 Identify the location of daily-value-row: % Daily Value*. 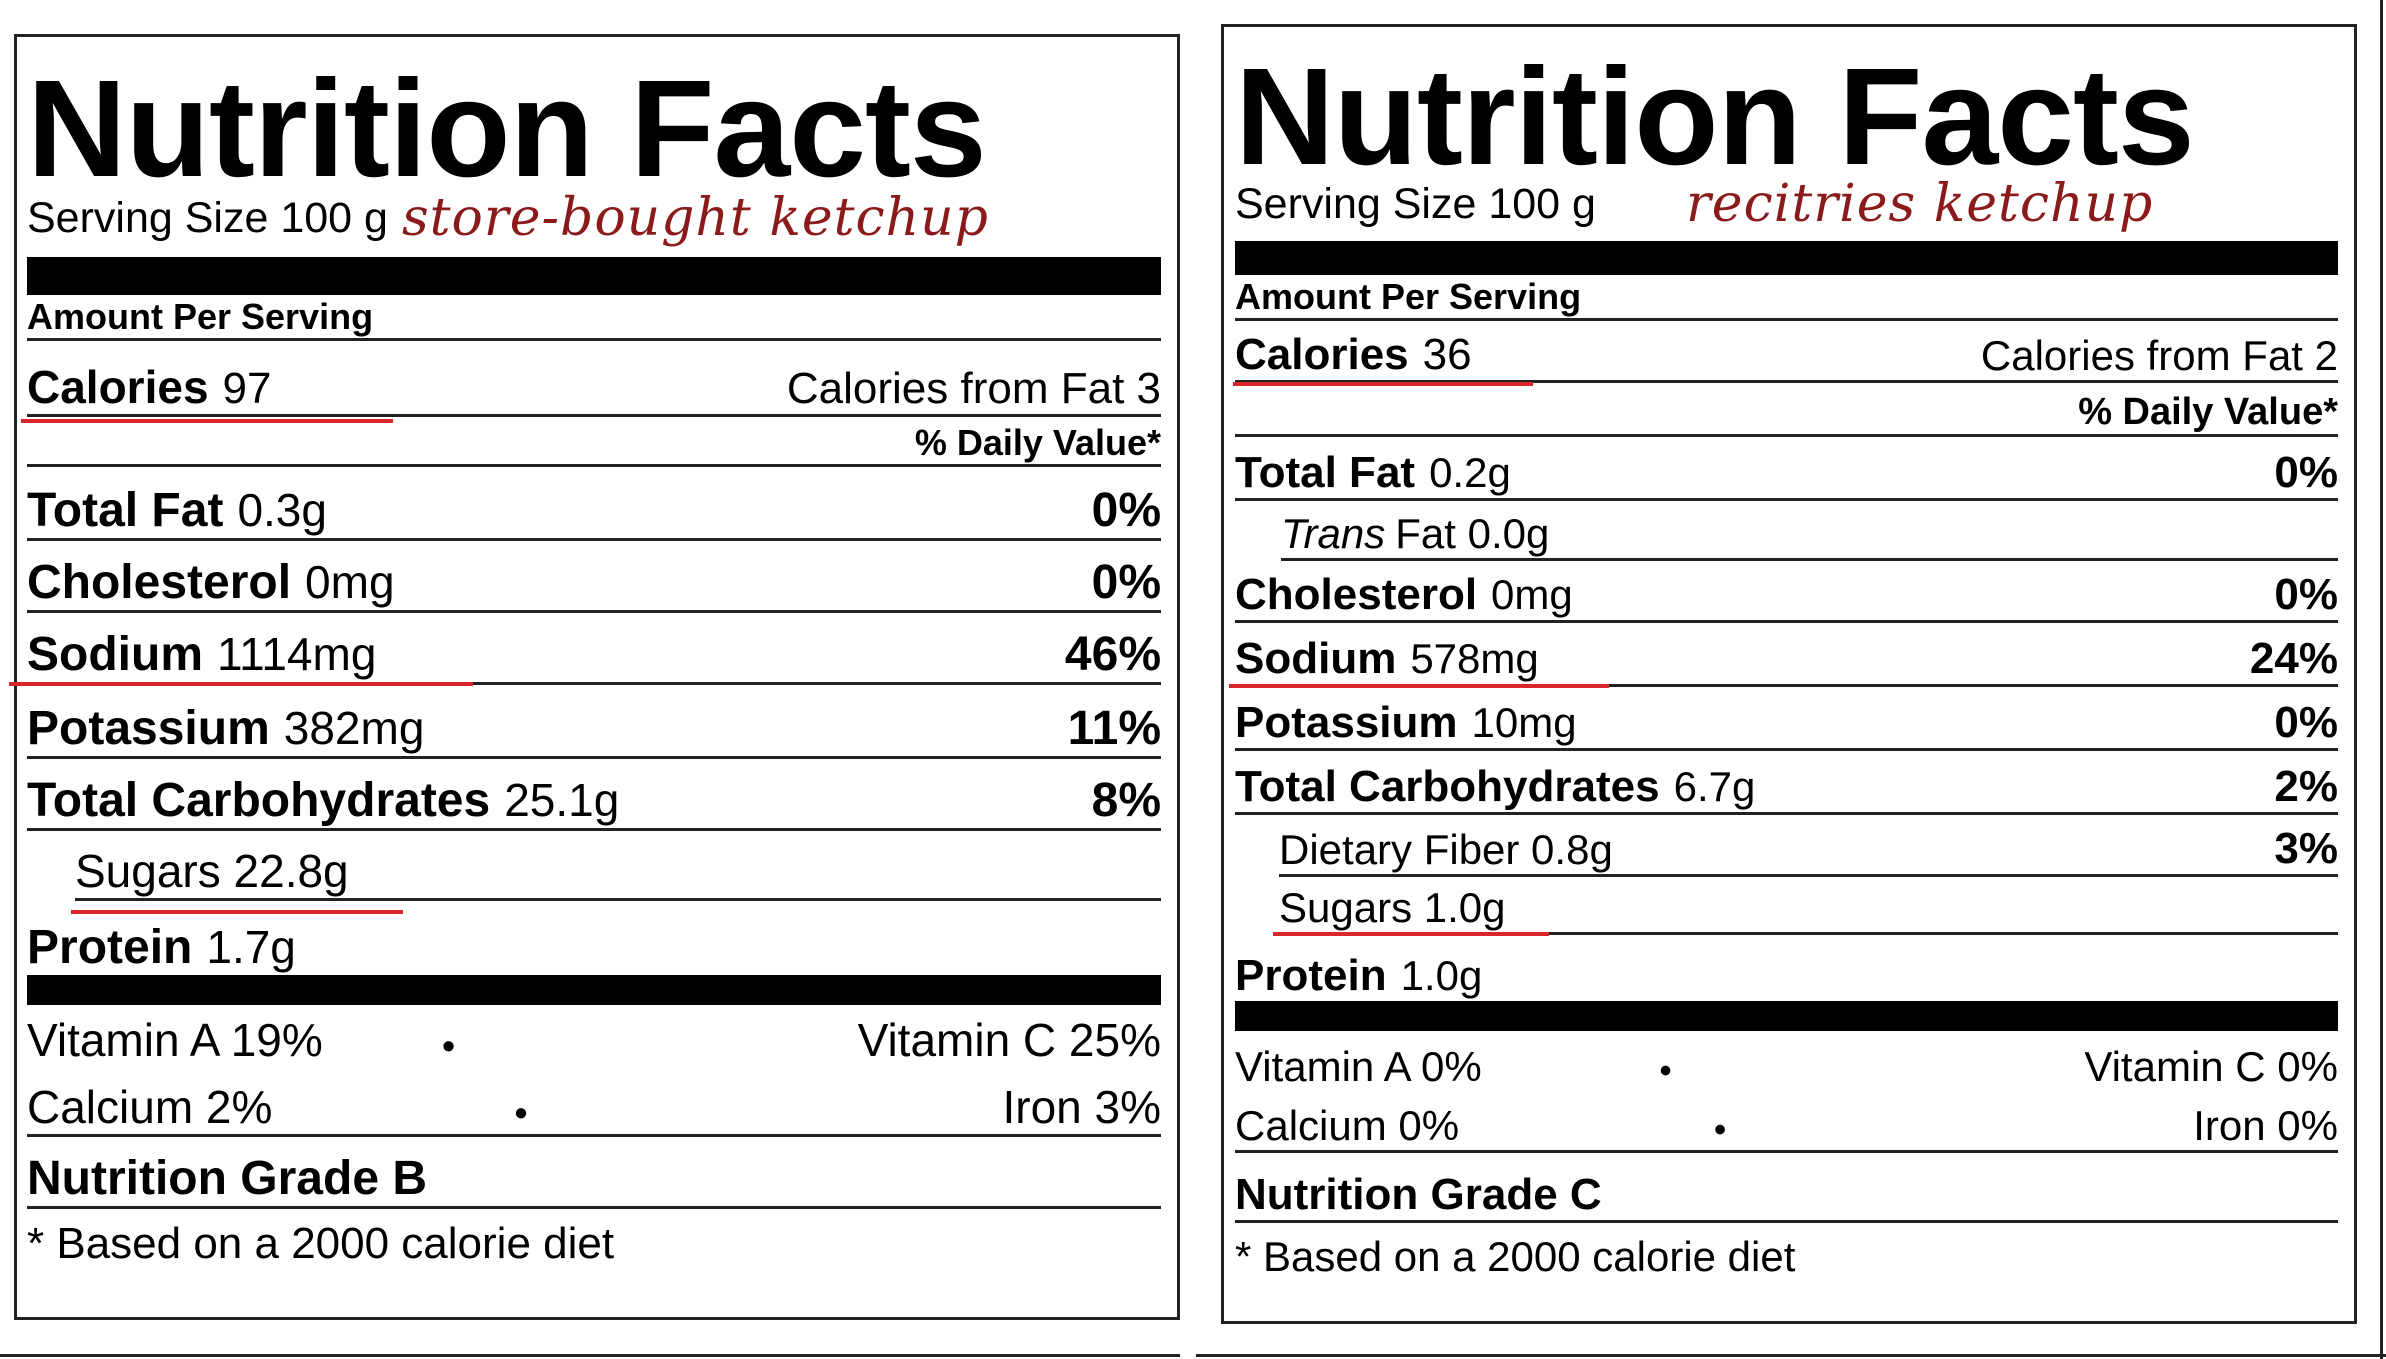
(594, 442).